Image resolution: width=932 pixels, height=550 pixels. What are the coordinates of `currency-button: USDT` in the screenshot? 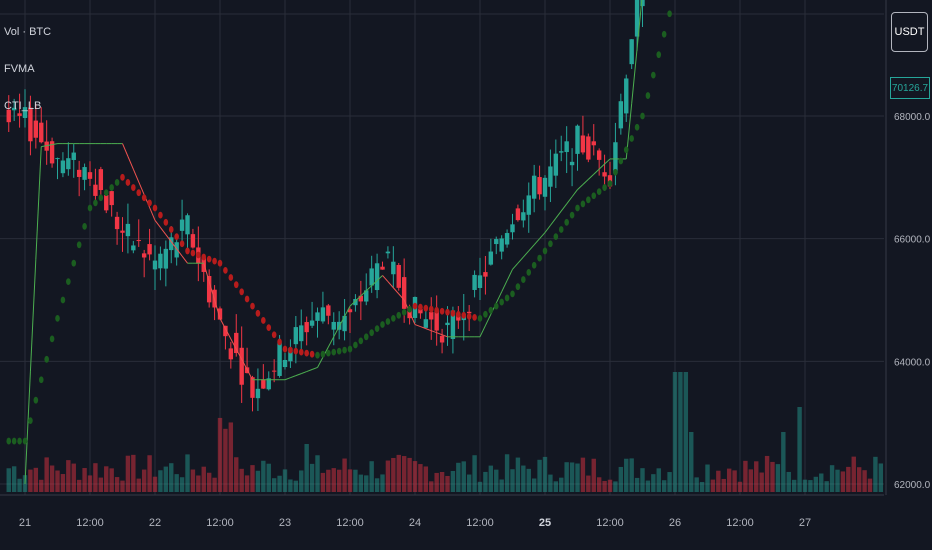 It's located at (909, 32).